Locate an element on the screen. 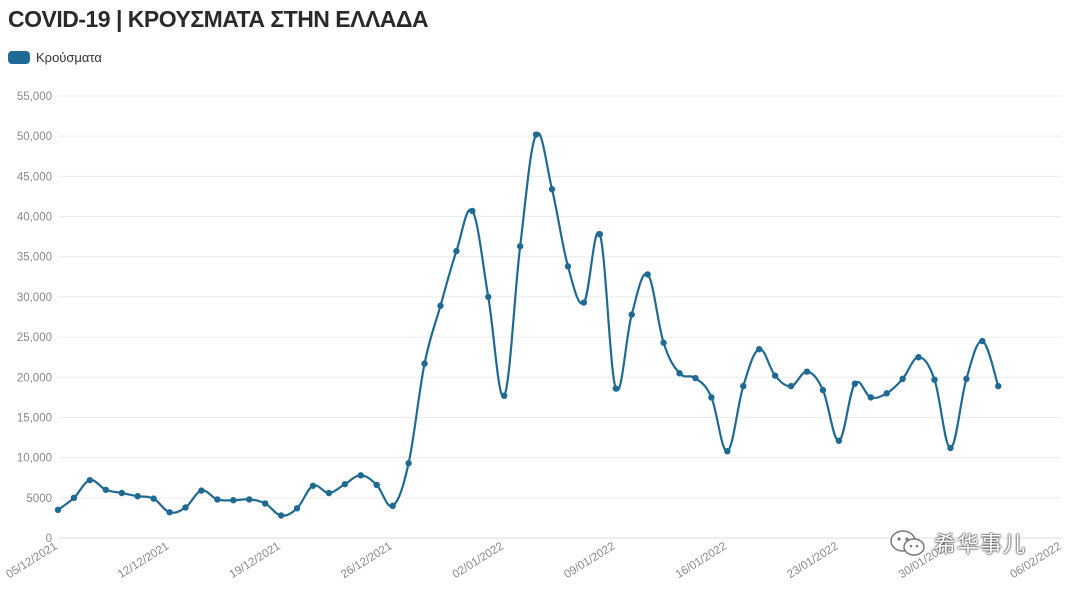 This screenshot has width=1080, height=590. watermark: 希华事儿 is located at coordinates (957, 543).